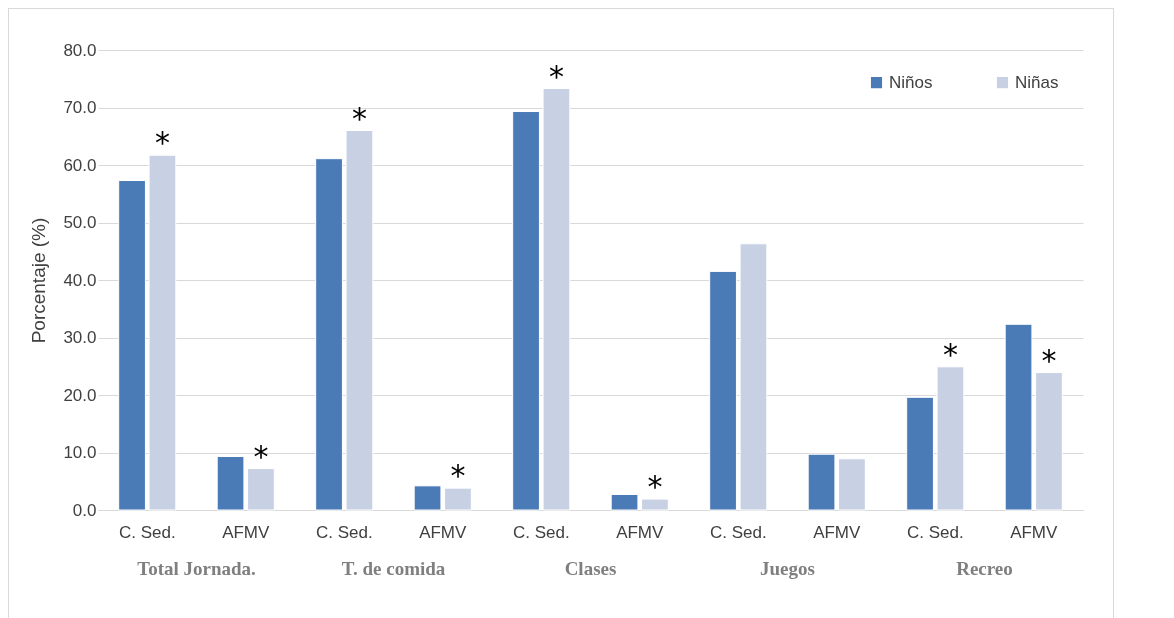 The height and width of the screenshot is (618, 1174). Describe the element at coordinates (80, 280) in the screenshot. I see `y-tick-label: 40.0` at that location.